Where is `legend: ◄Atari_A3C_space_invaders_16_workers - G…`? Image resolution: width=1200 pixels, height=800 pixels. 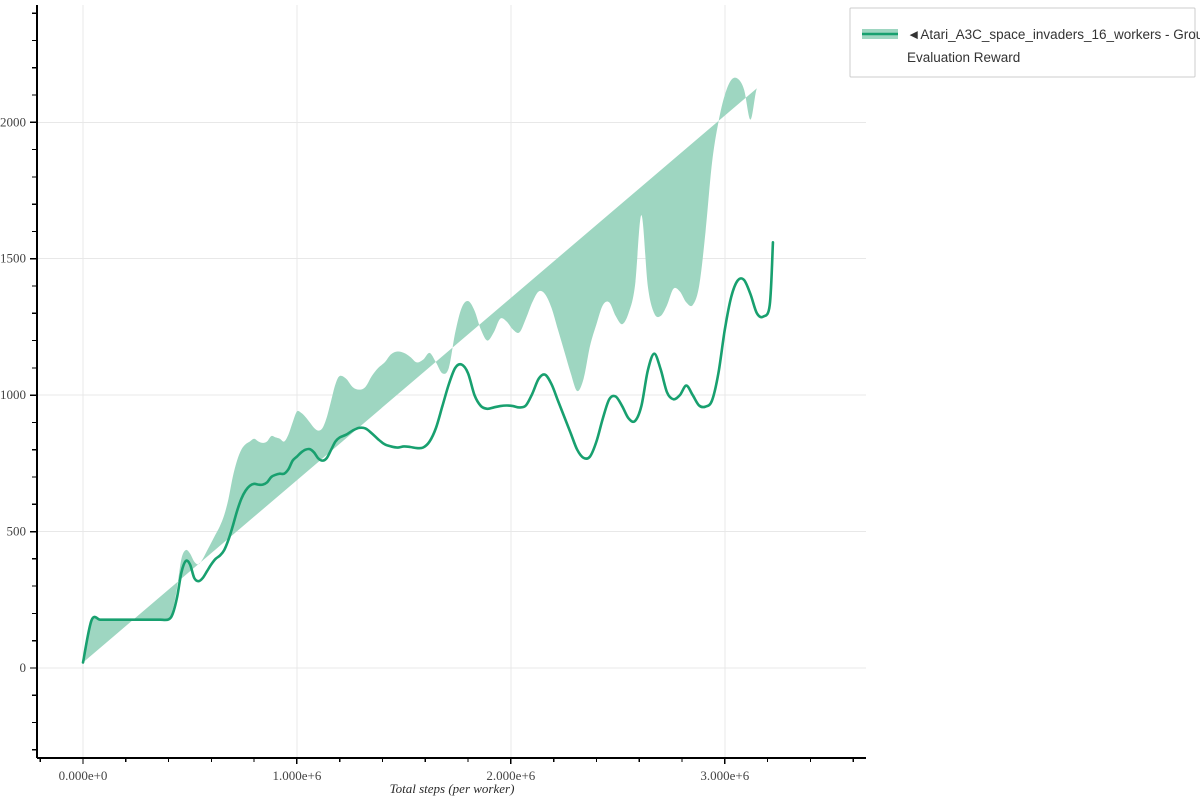
legend: ◄Atari_A3C_space_invaders_16_workers - G… is located at coordinates (1024, 42).